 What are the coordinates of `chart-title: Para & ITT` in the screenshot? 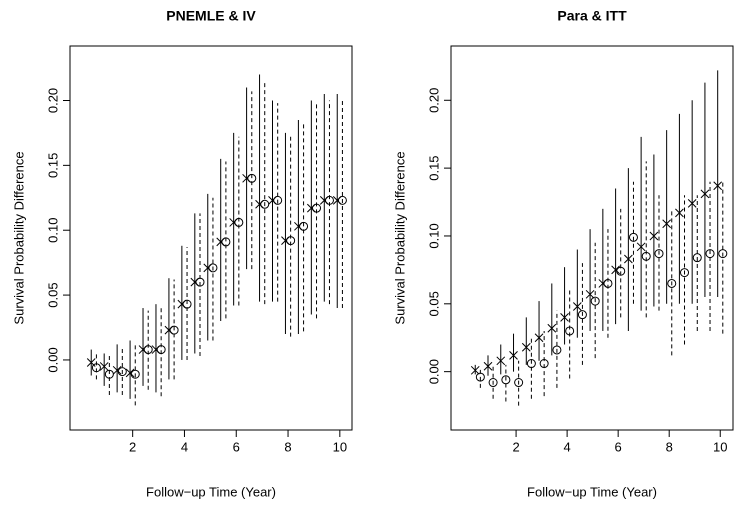 It's located at (592, 16).